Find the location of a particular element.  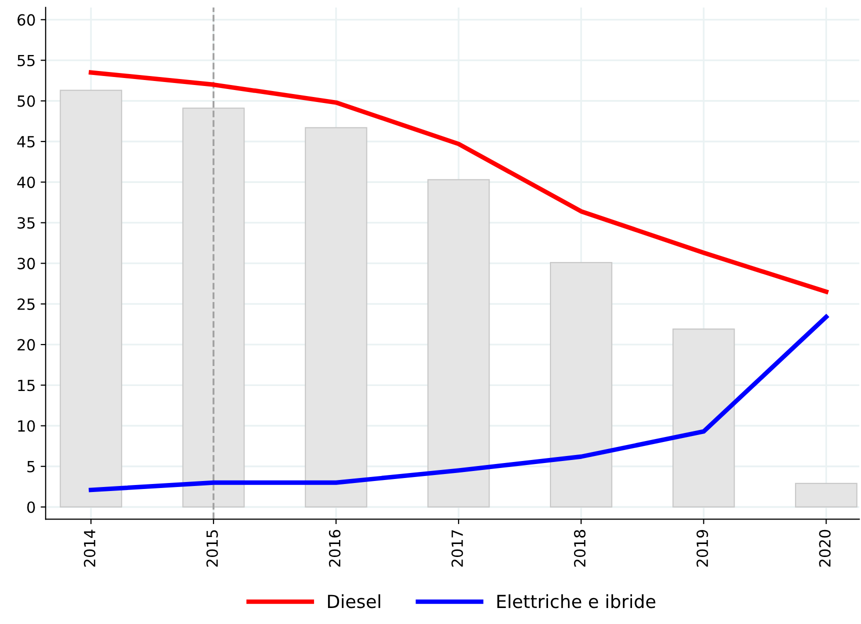

y-tick-label: 35 is located at coordinates (26, 223).